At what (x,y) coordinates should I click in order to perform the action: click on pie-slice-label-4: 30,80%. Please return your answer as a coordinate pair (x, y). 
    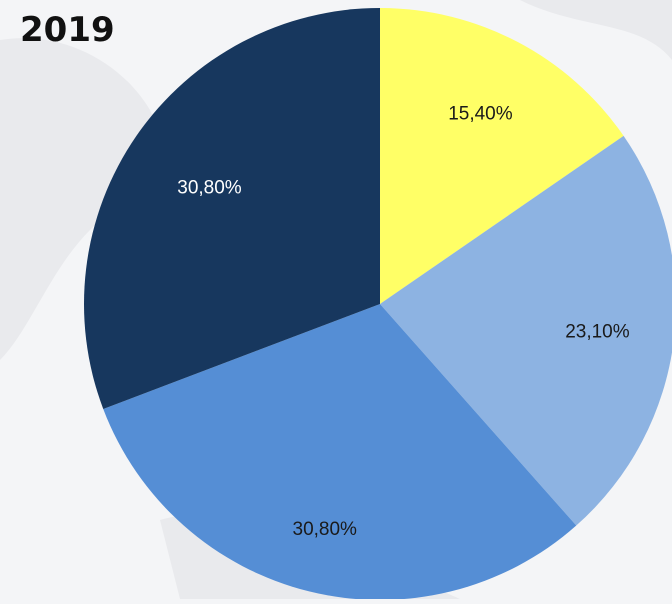
    Looking at the image, I should click on (209, 187).